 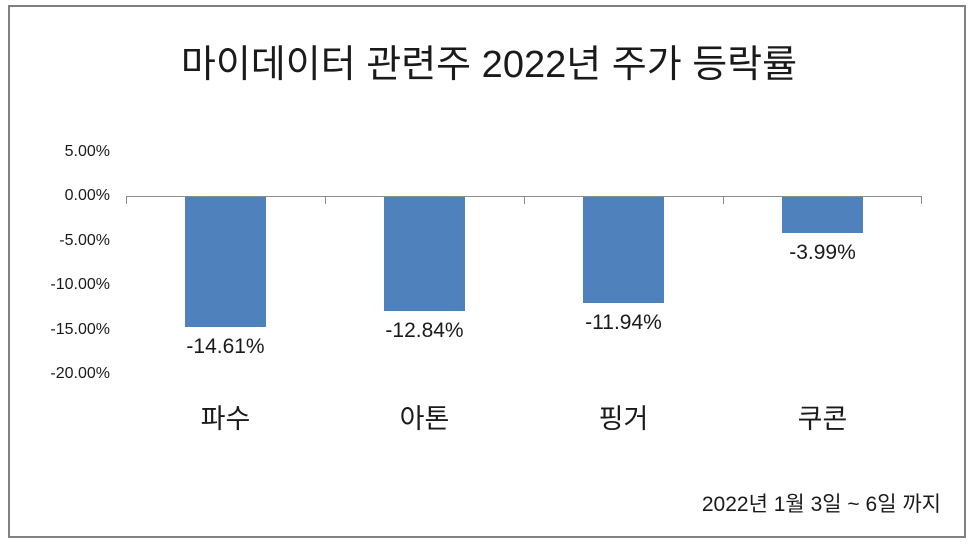 What do you see at coordinates (623, 419) in the screenshot?
I see `category-label: 핑거` at bounding box center [623, 419].